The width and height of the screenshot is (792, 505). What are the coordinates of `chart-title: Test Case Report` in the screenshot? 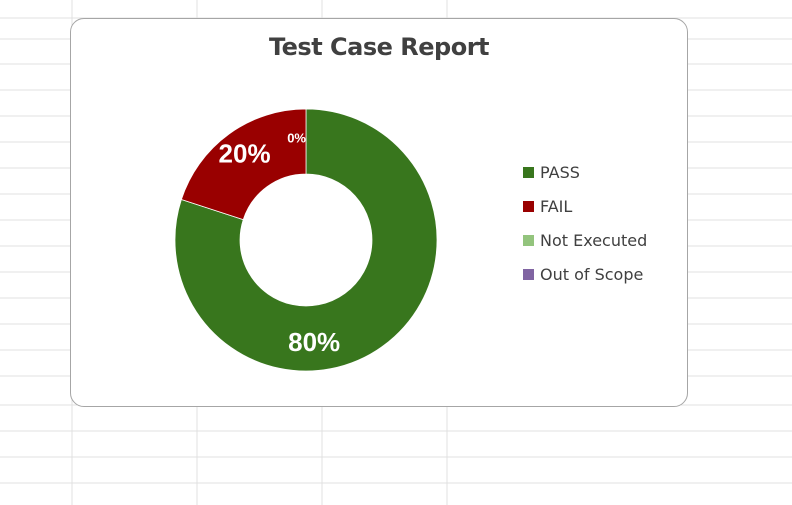 It's located at (379, 47).